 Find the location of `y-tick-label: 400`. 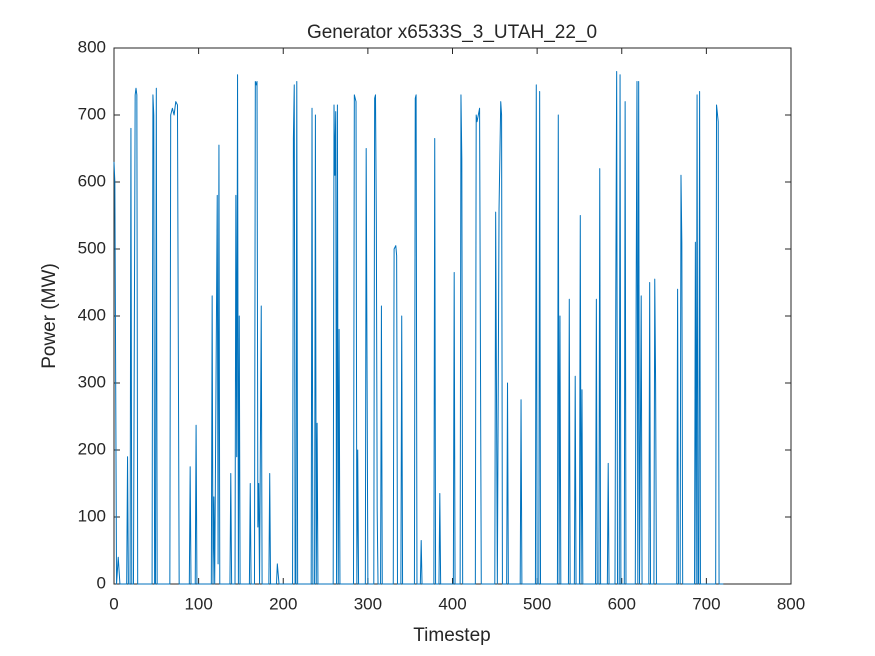

y-tick-label: 400 is located at coordinates (92, 314).